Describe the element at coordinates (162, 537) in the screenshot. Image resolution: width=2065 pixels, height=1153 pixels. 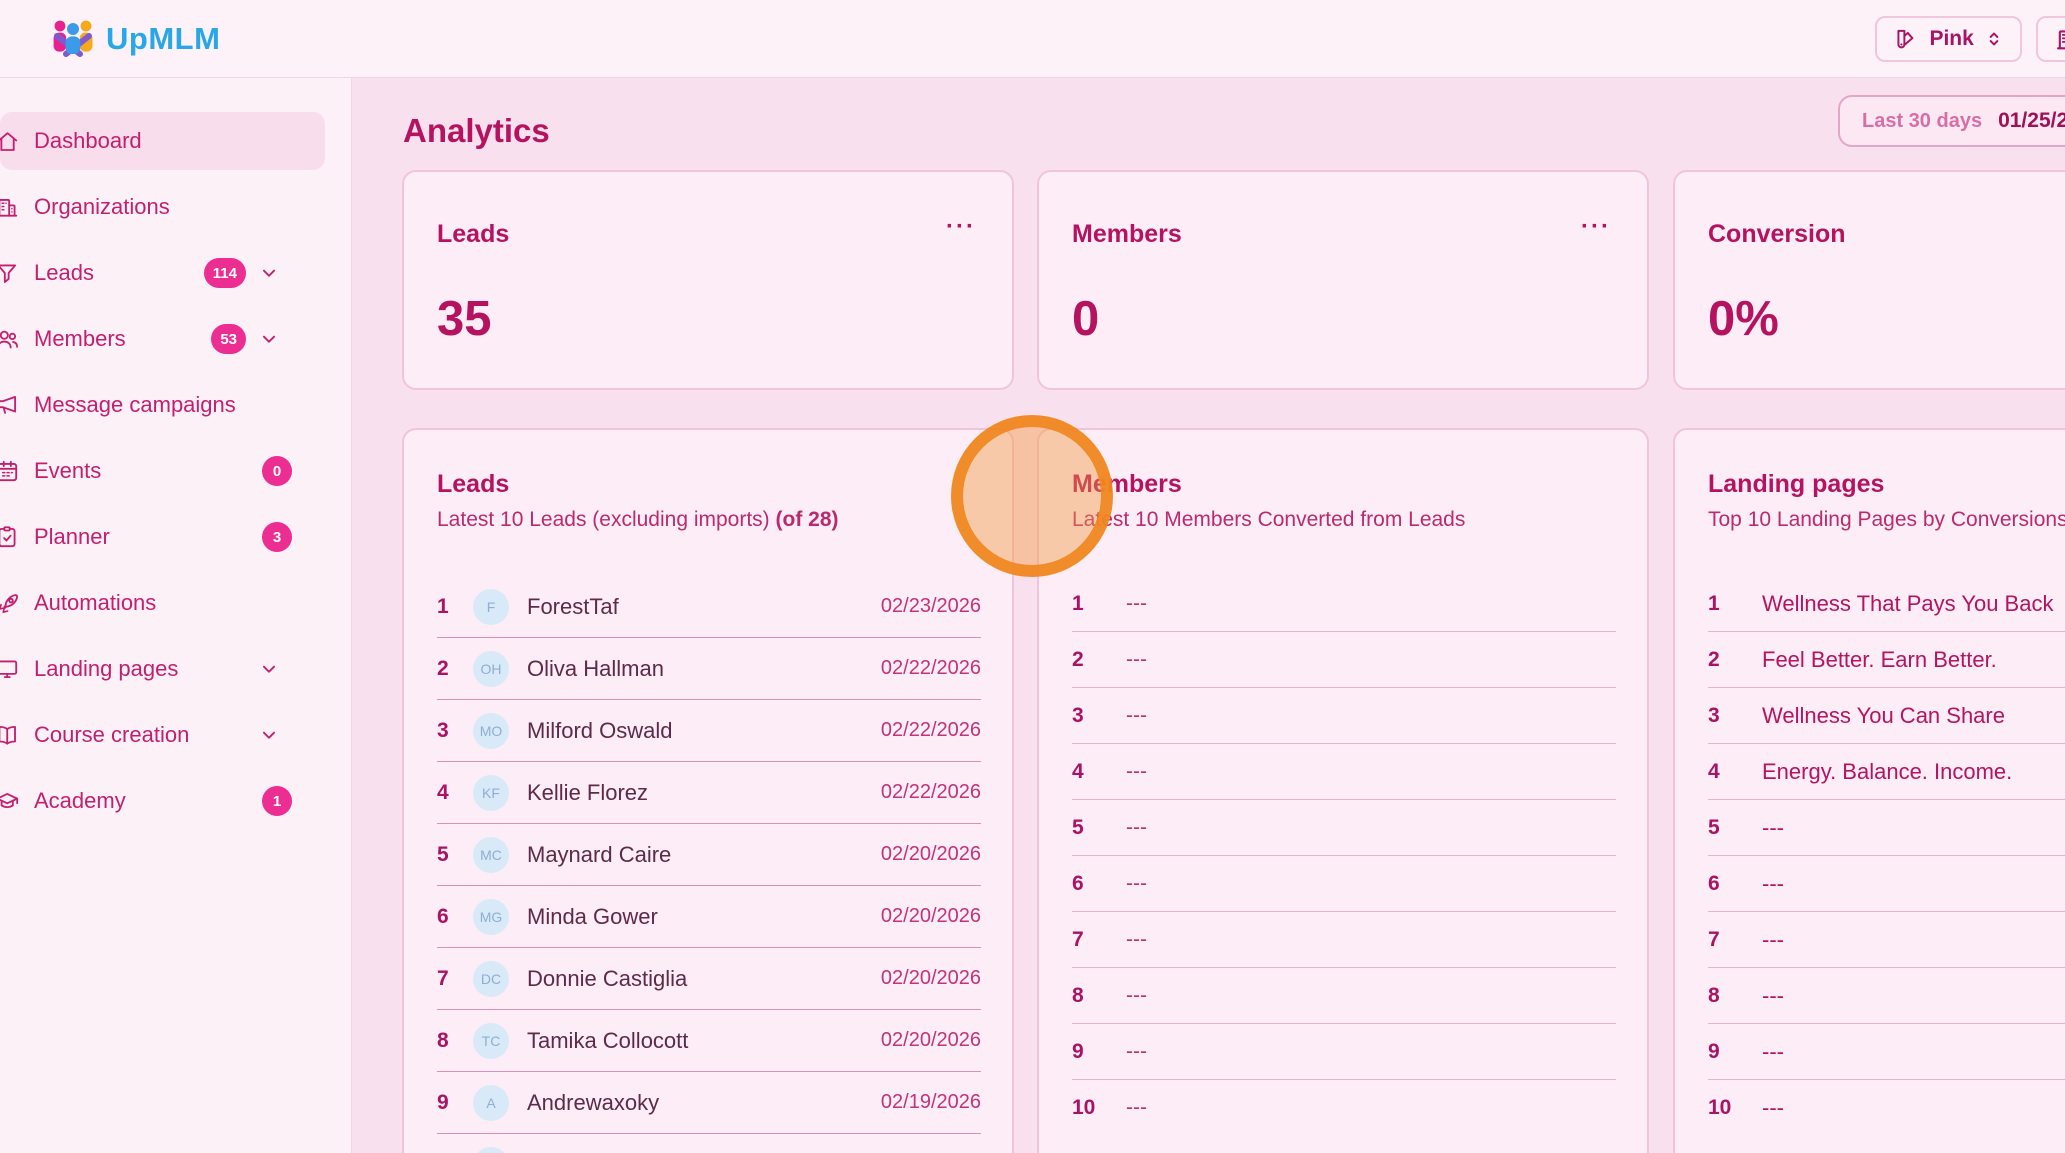
I see `sidebar-item-planner: Planner 3` at that location.